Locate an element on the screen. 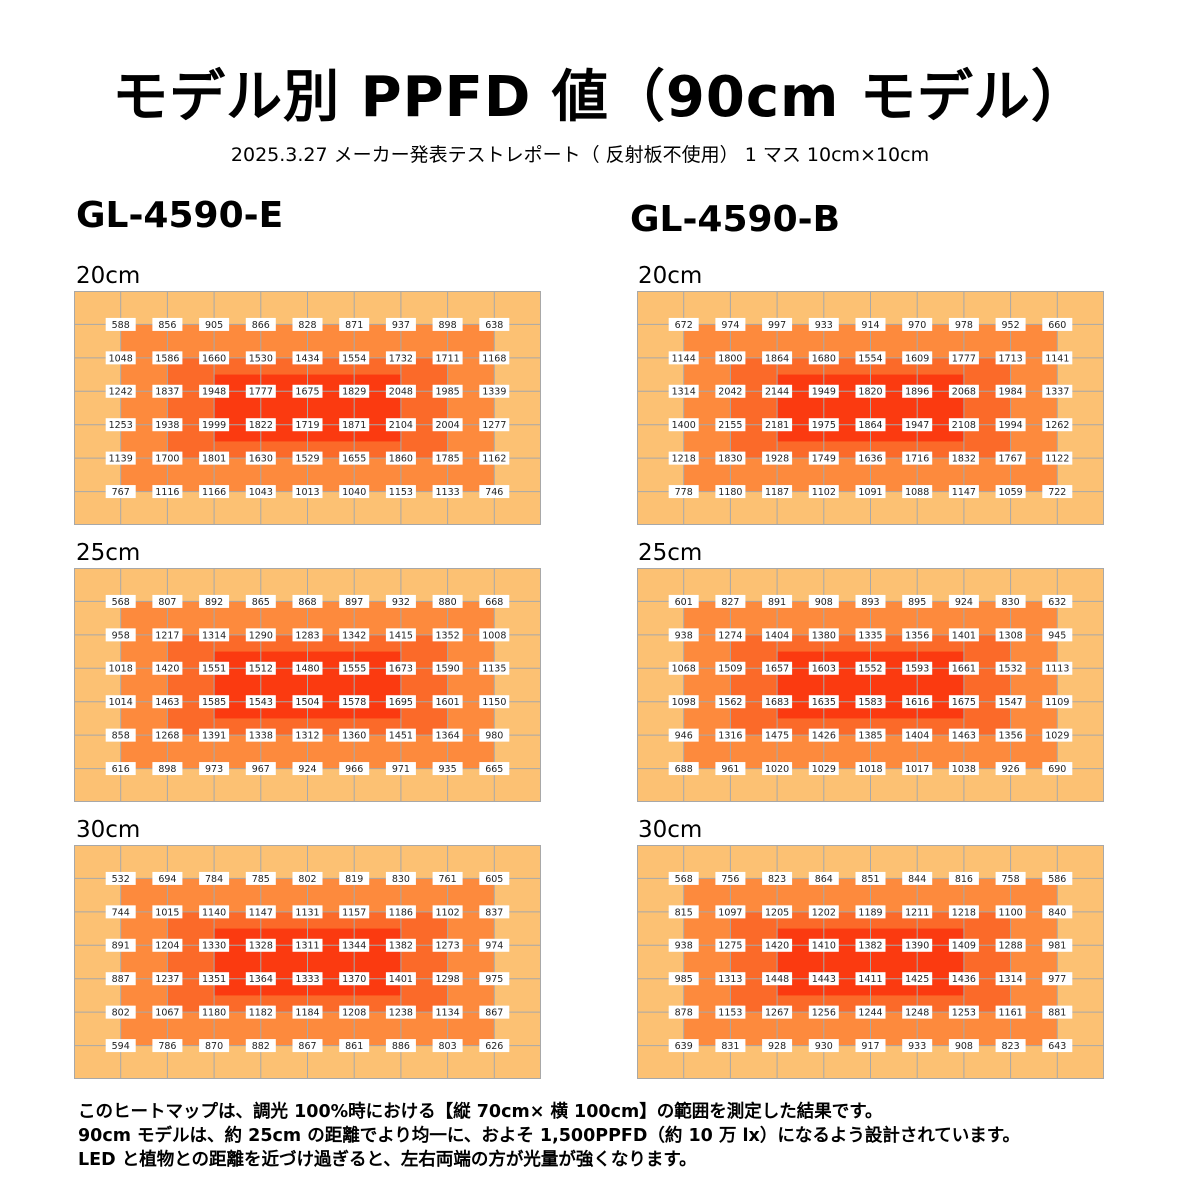  value-label: 1400 is located at coordinates (684, 425).